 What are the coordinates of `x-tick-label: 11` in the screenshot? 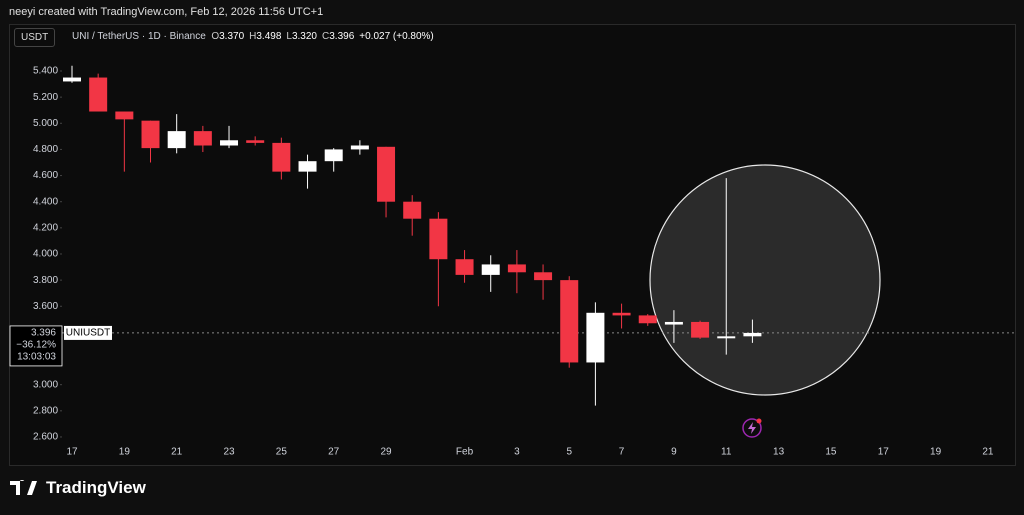 It's located at (726, 452).